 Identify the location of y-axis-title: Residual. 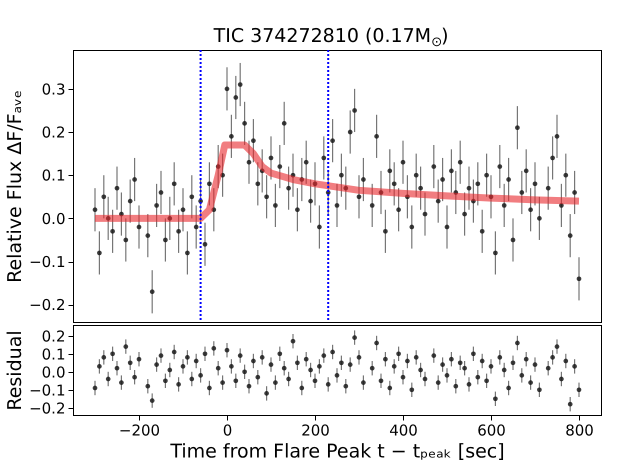
(15, 370).